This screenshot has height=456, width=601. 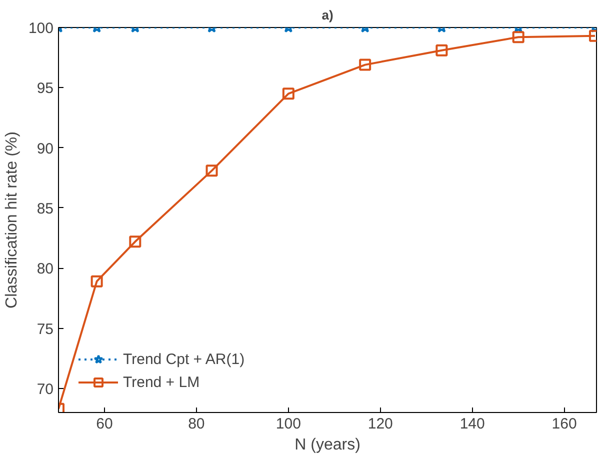 What do you see at coordinates (45, 329) in the screenshot?
I see `y-tick-label: 75` at bounding box center [45, 329].